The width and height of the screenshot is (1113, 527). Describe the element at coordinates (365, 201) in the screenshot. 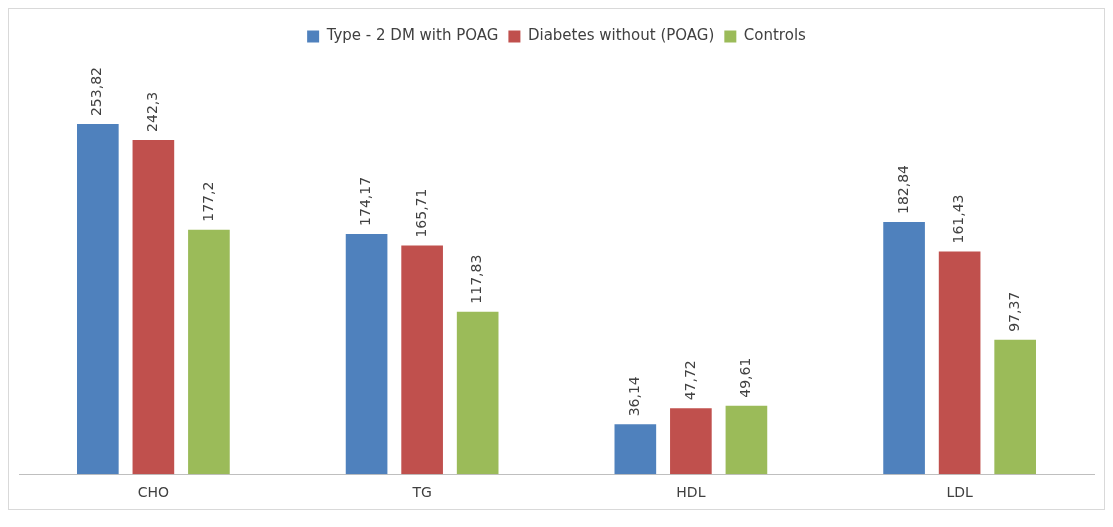

I see `data-label: 174,17` at that location.